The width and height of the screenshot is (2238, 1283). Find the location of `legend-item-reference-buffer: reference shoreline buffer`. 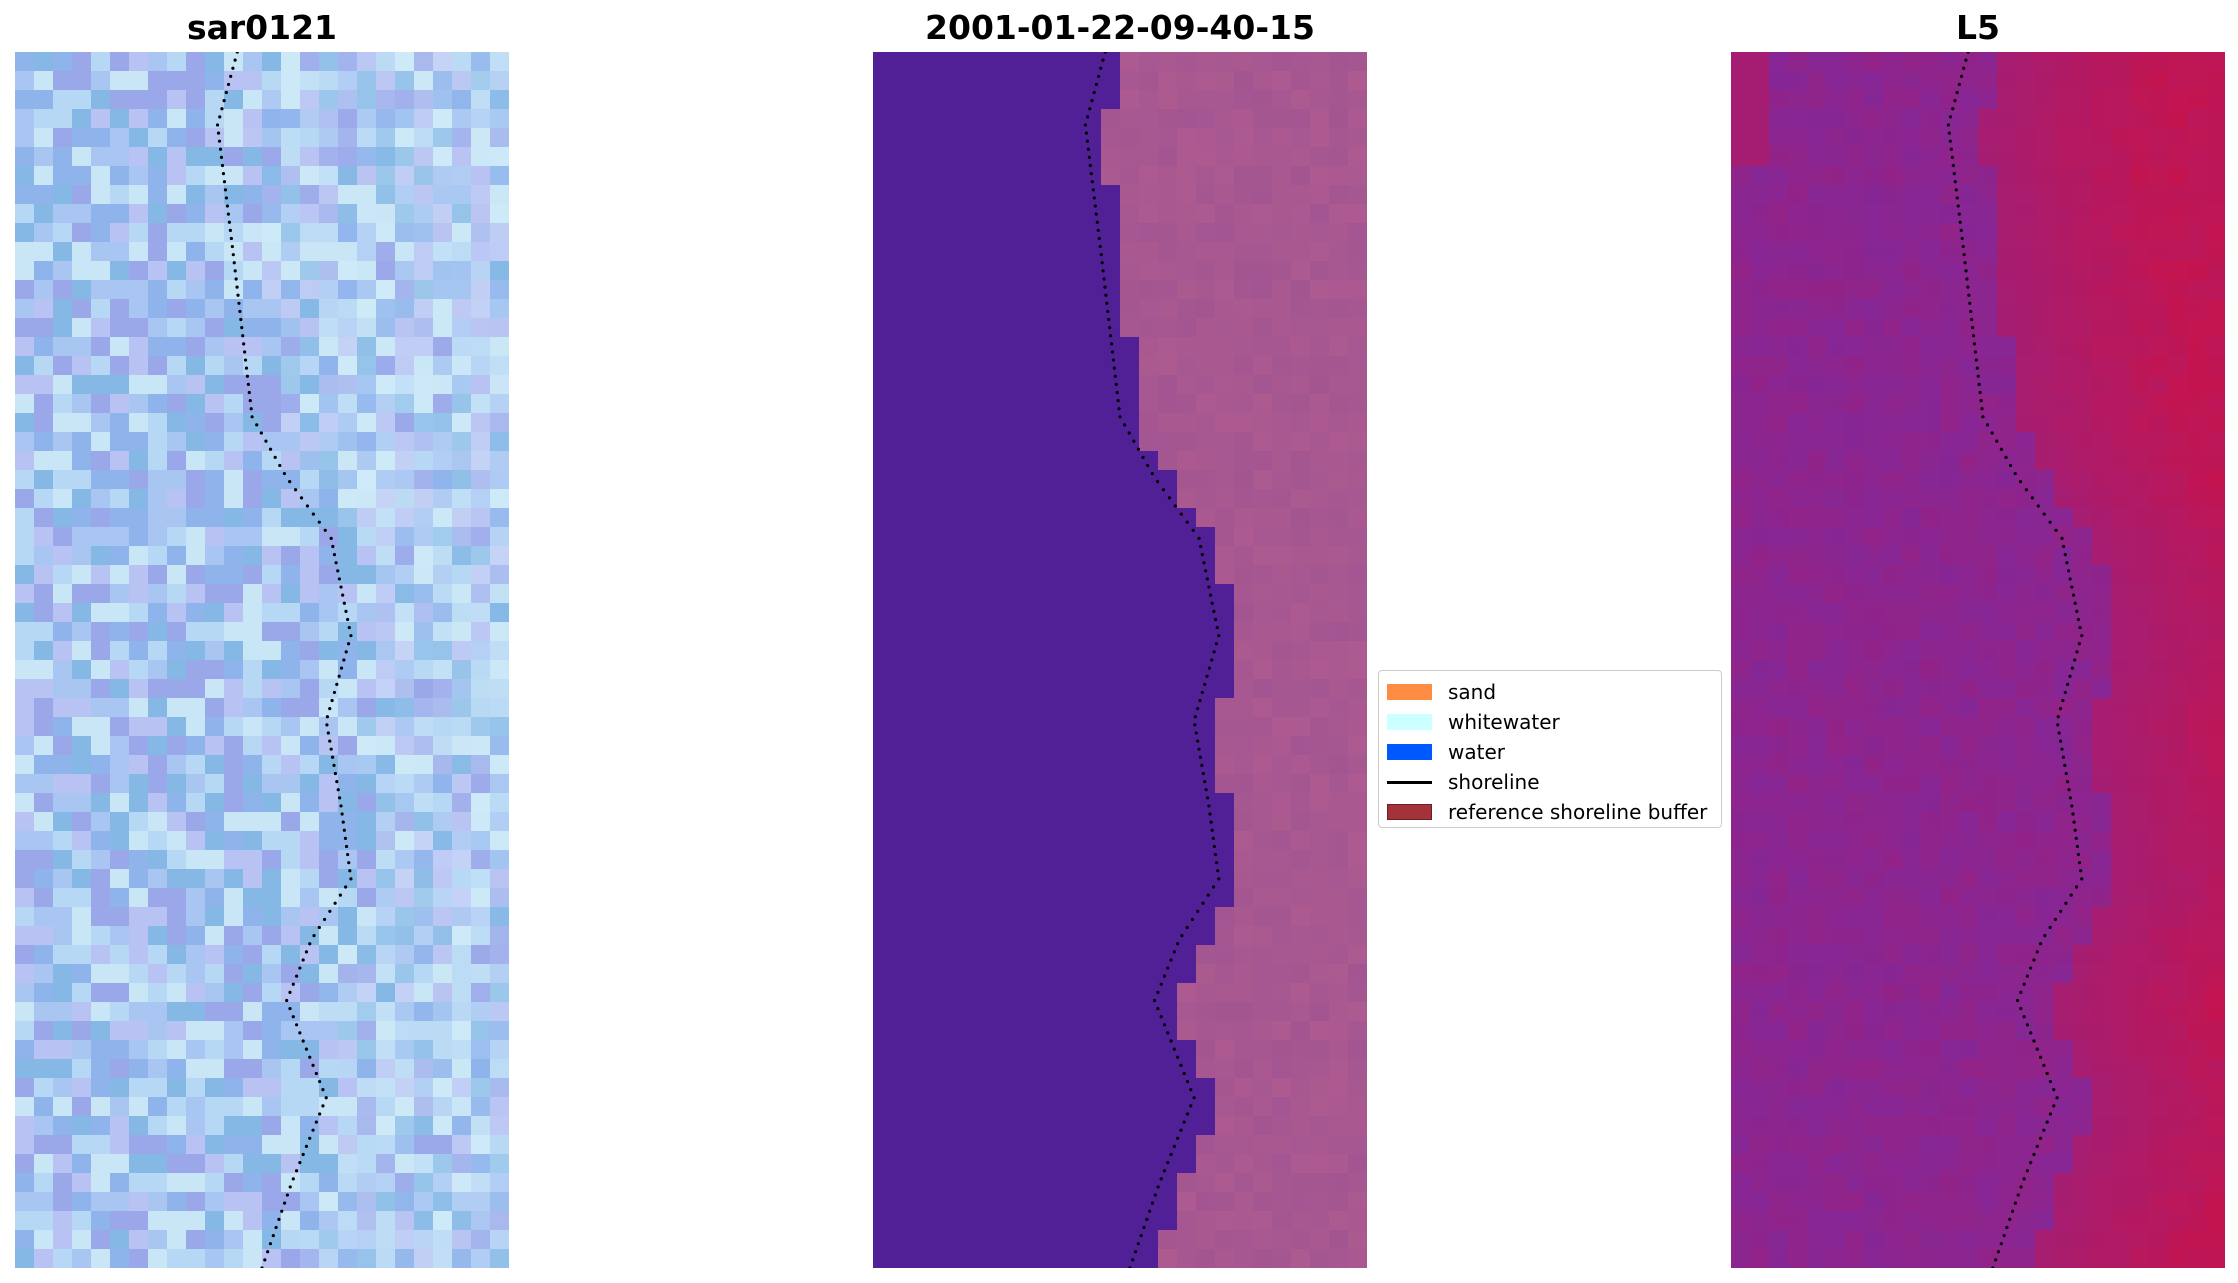

legend-item-reference-buffer: reference shoreline buffer is located at coordinates (1550, 812).